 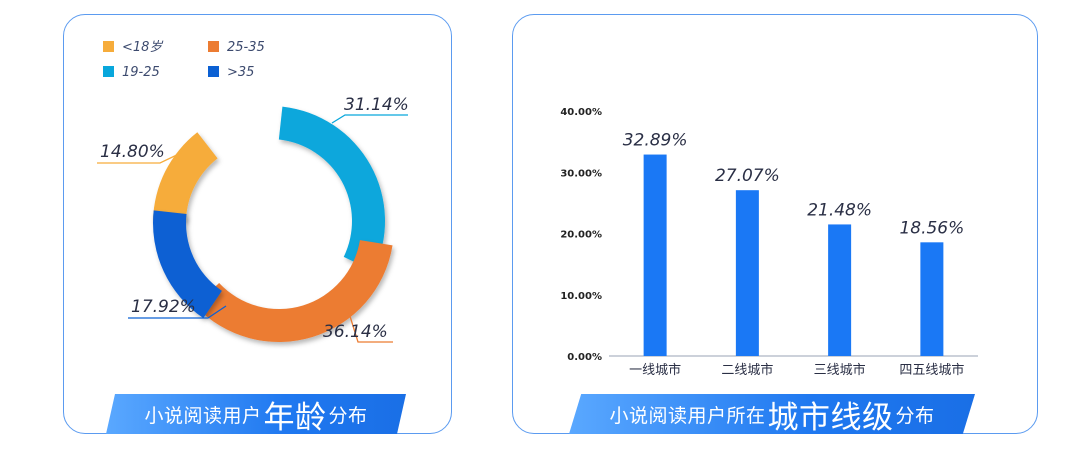 I want to click on bar-data-label: 27.07%, so click(x=747, y=176).